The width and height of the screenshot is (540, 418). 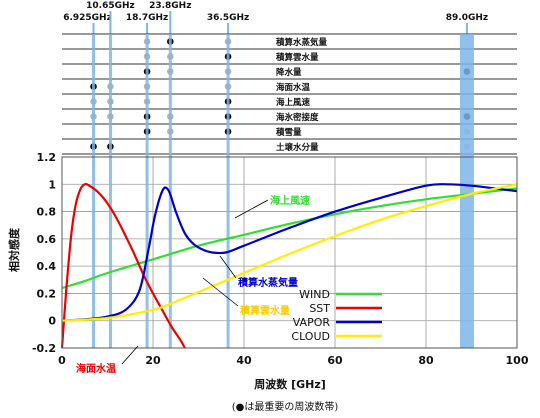 What do you see at coordinates (297, 57) in the screenshot?
I see `parameter-label: 積算雲水量` at bounding box center [297, 57].